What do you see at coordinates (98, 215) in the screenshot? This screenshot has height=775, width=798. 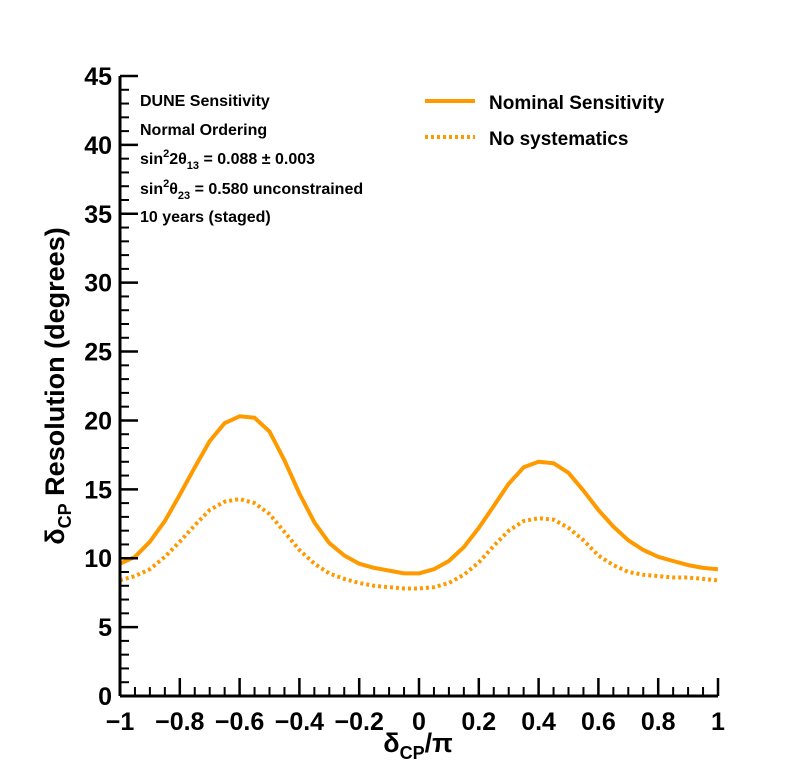 I see `y-tick-label: 35` at bounding box center [98, 215].